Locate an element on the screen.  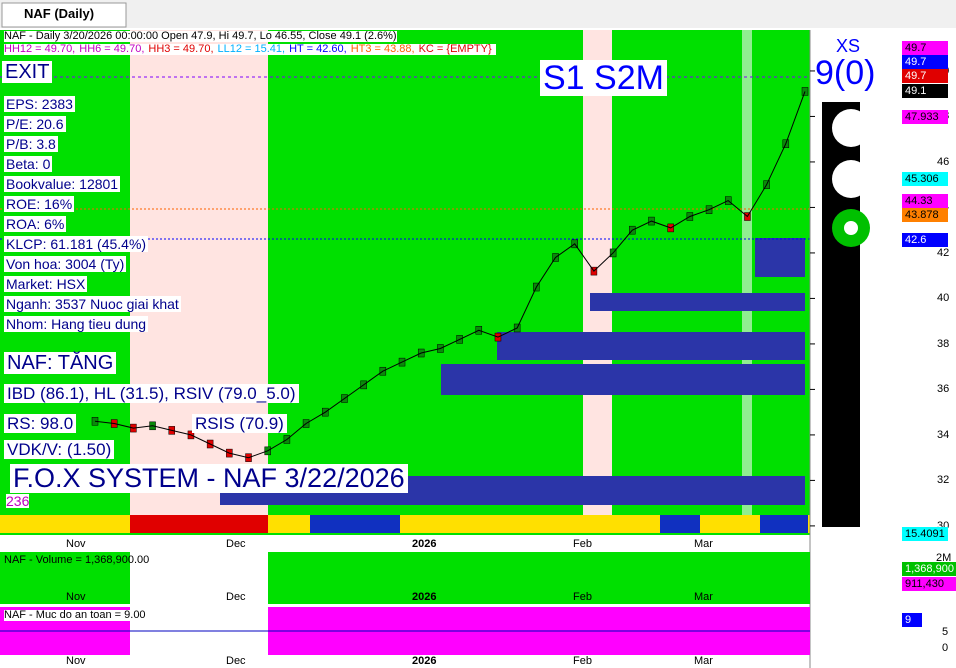
status-line: RS: 98.0 is located at coordinates (40, 423).